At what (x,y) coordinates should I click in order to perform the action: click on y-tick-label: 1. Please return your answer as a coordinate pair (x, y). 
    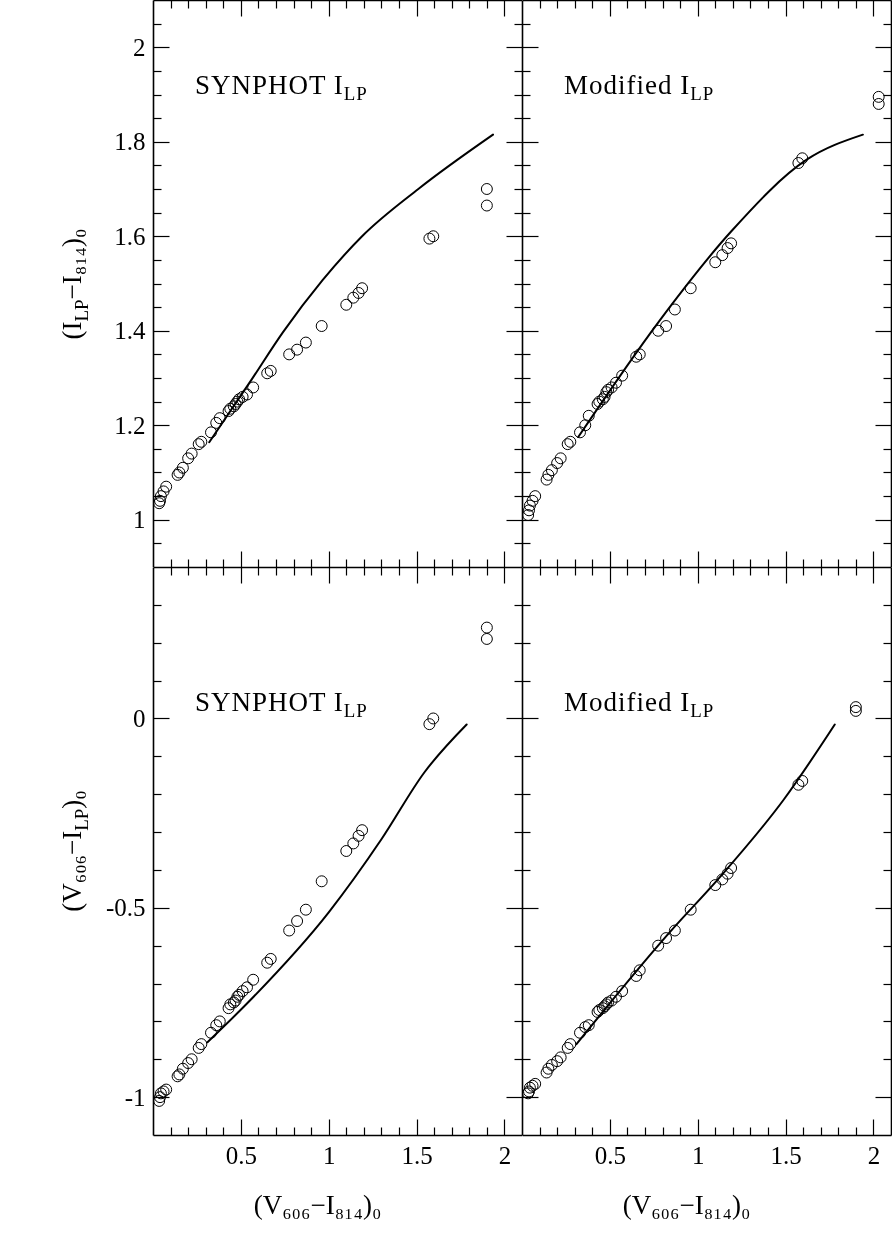
    Looking at the image, I should click on (139, 520).